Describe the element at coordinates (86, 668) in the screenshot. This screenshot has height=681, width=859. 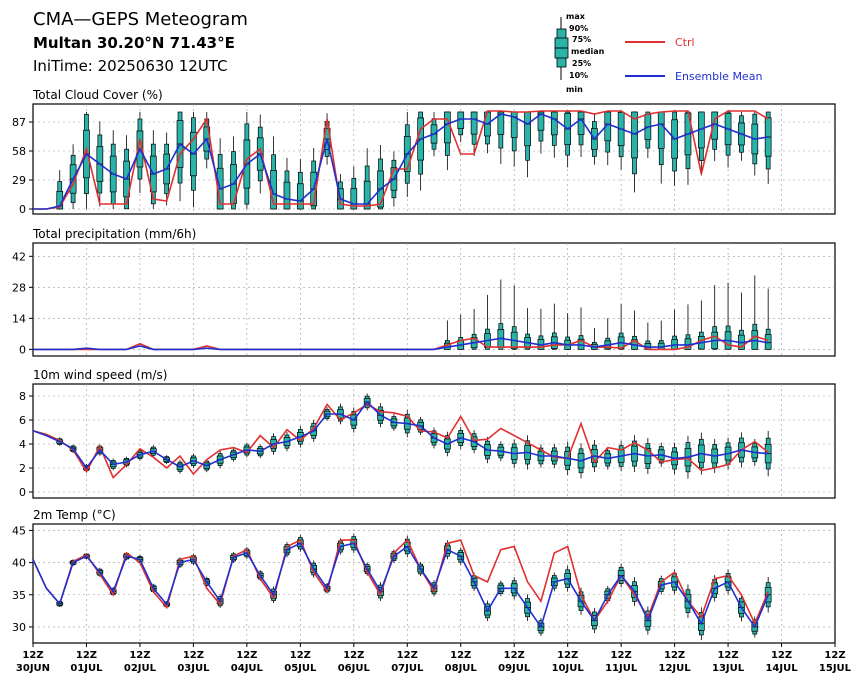
I see `x-tick-label-date: 01JUL` at that location.